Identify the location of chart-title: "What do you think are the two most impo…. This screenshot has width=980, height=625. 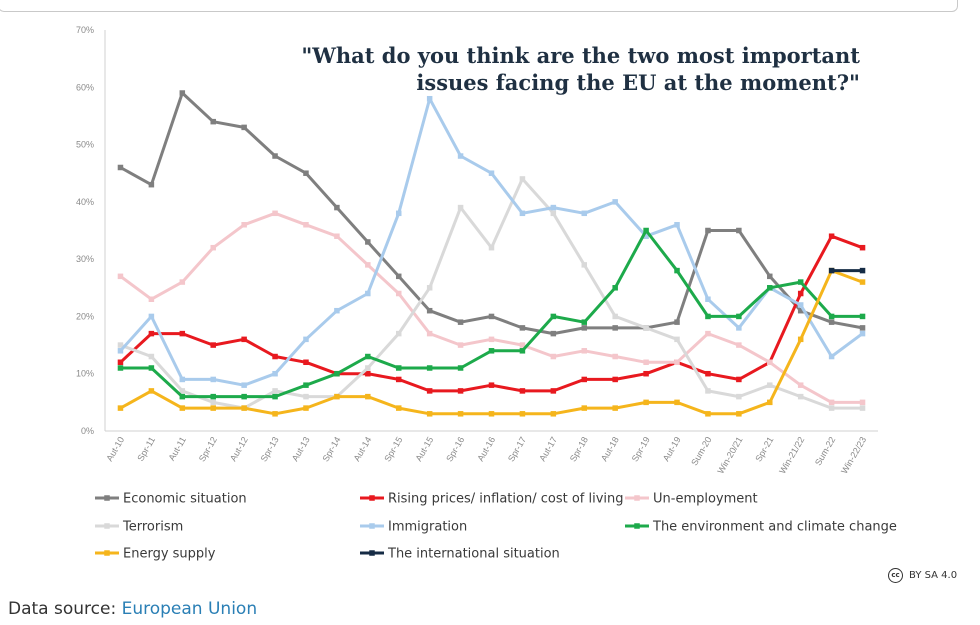
(580, 69).